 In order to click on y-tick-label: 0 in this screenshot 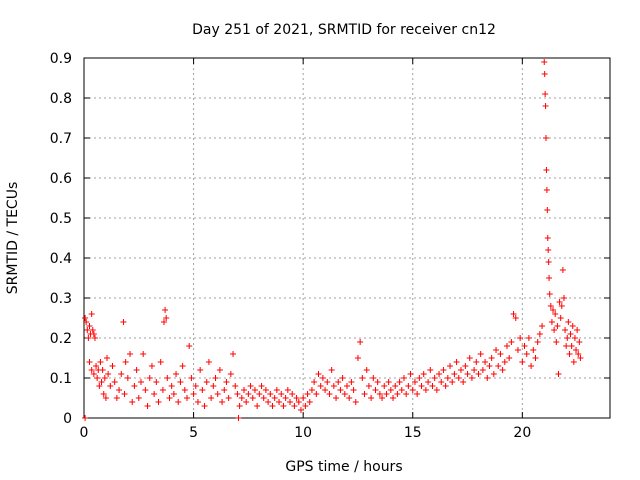, I will do `click(67, 419)`.